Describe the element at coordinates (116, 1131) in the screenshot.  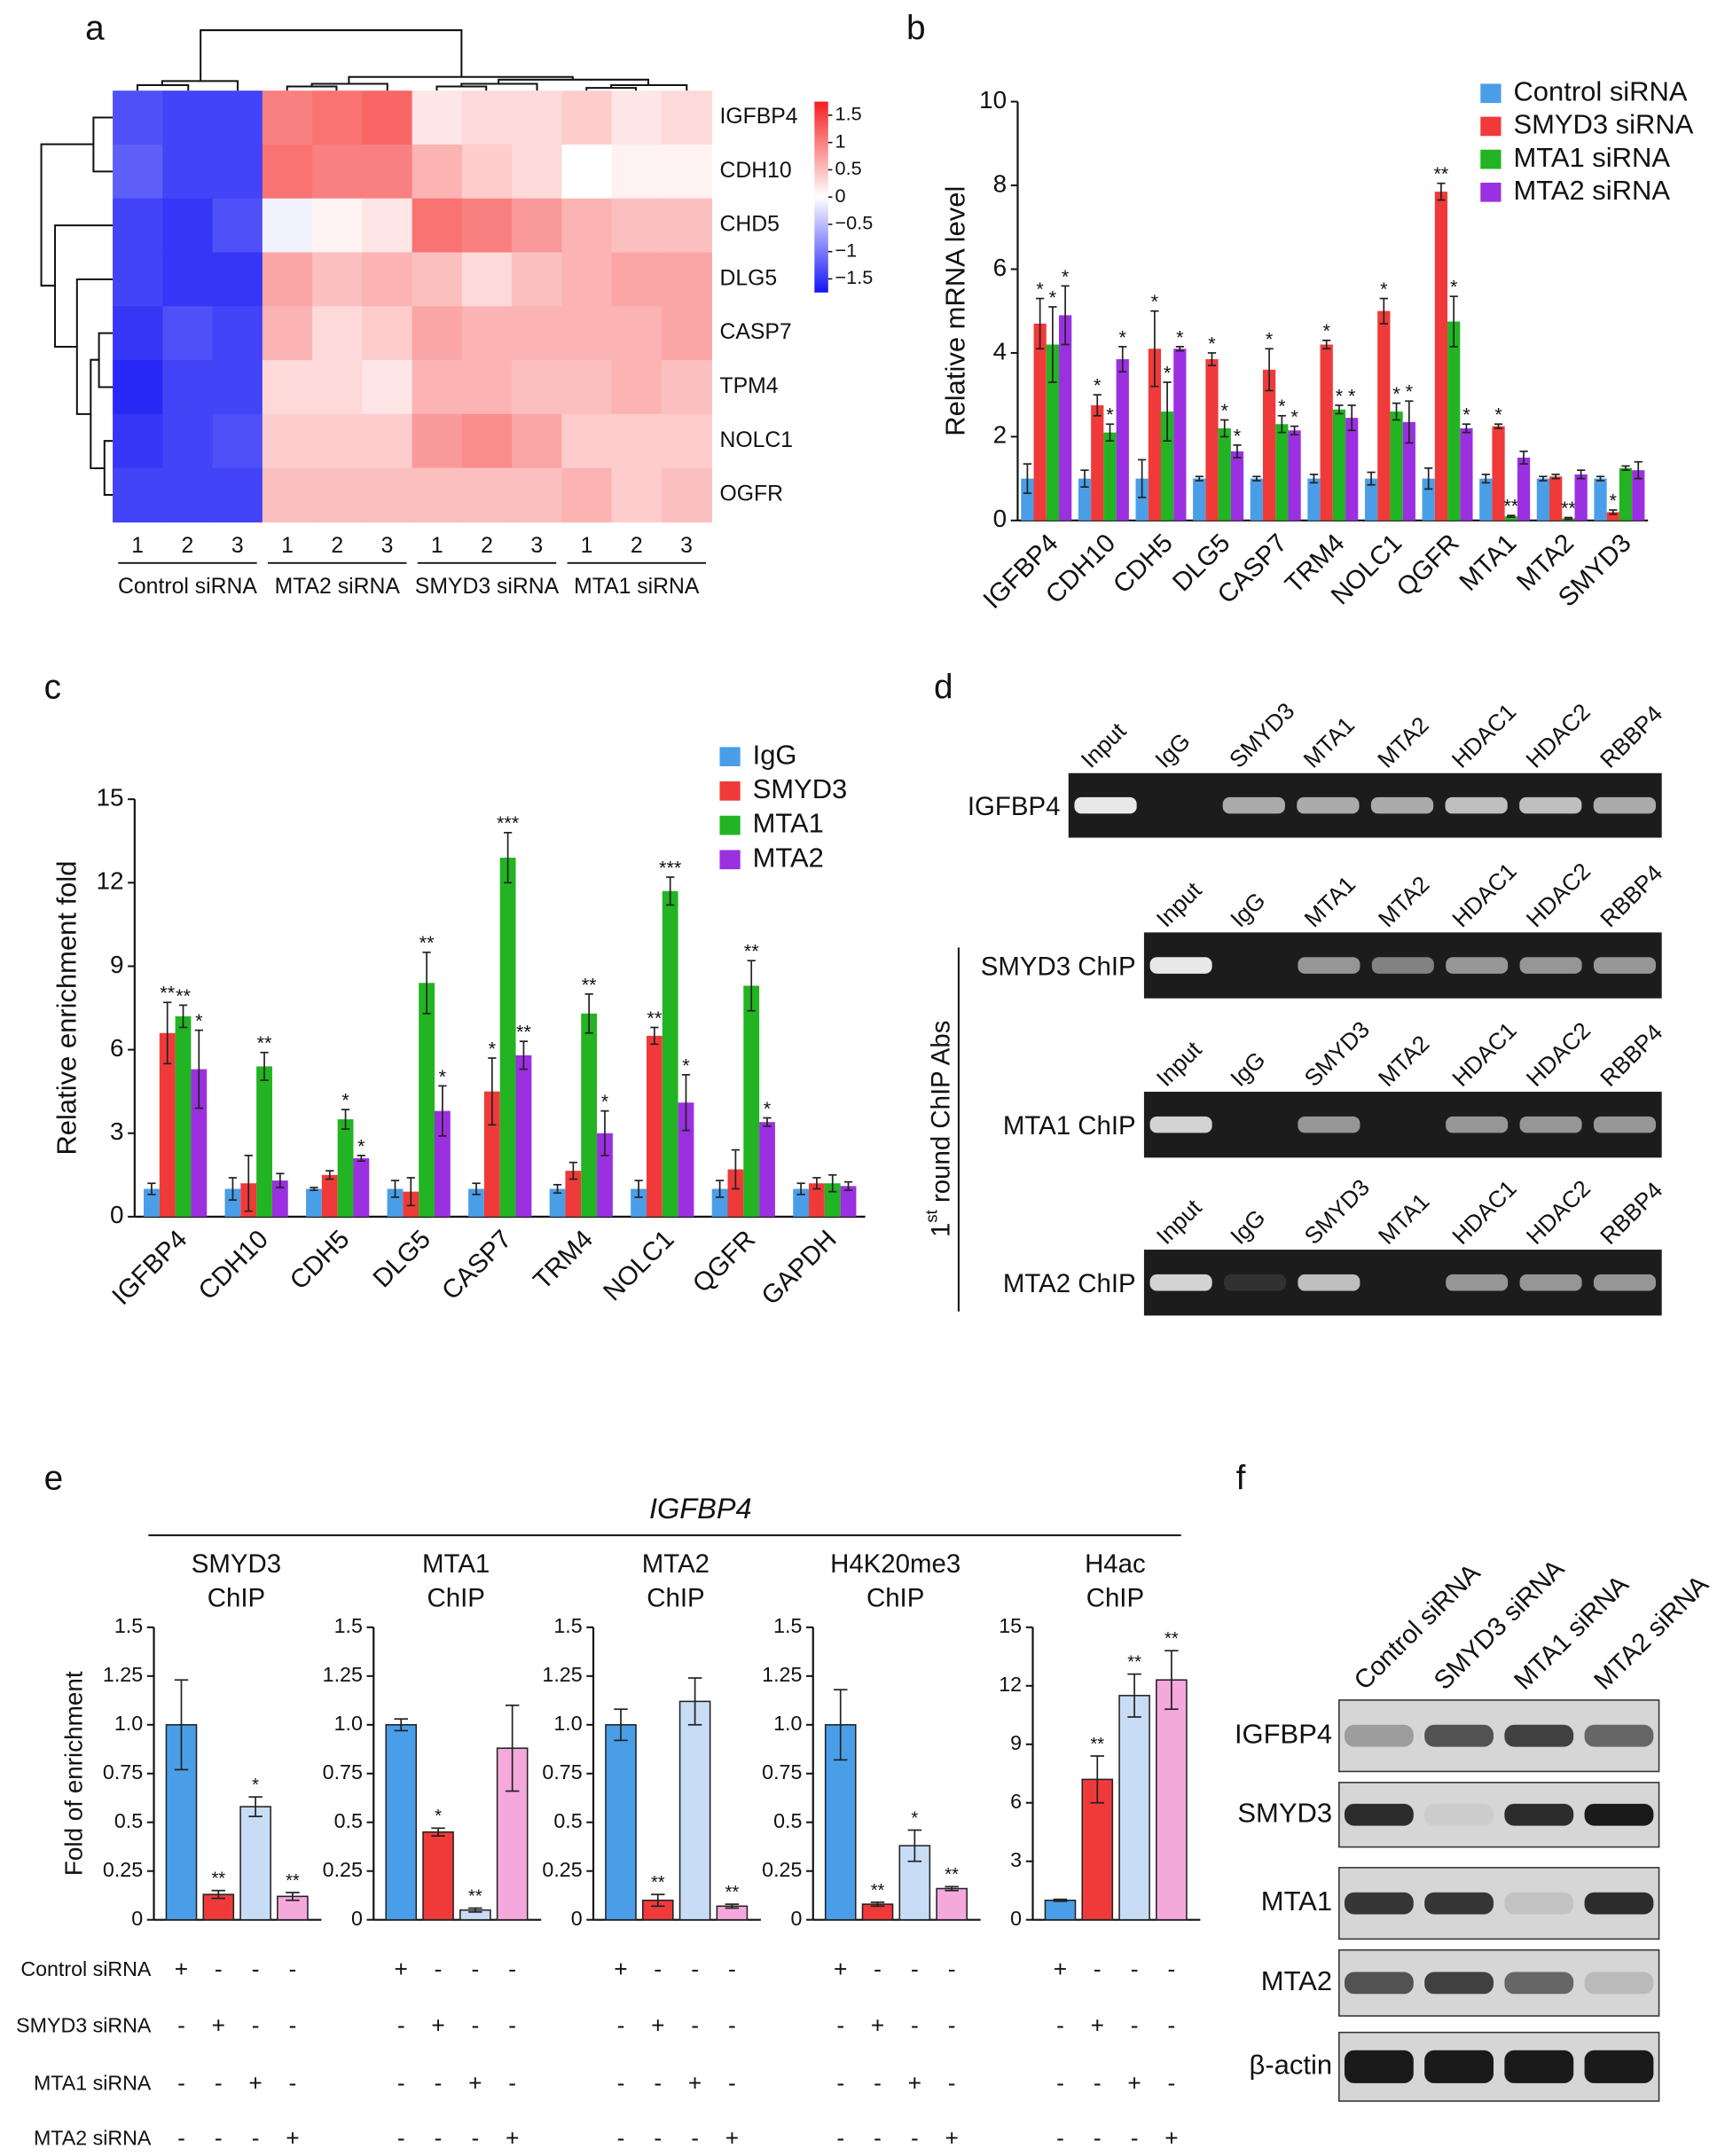
I see `y-tick-label: 3` at that location.